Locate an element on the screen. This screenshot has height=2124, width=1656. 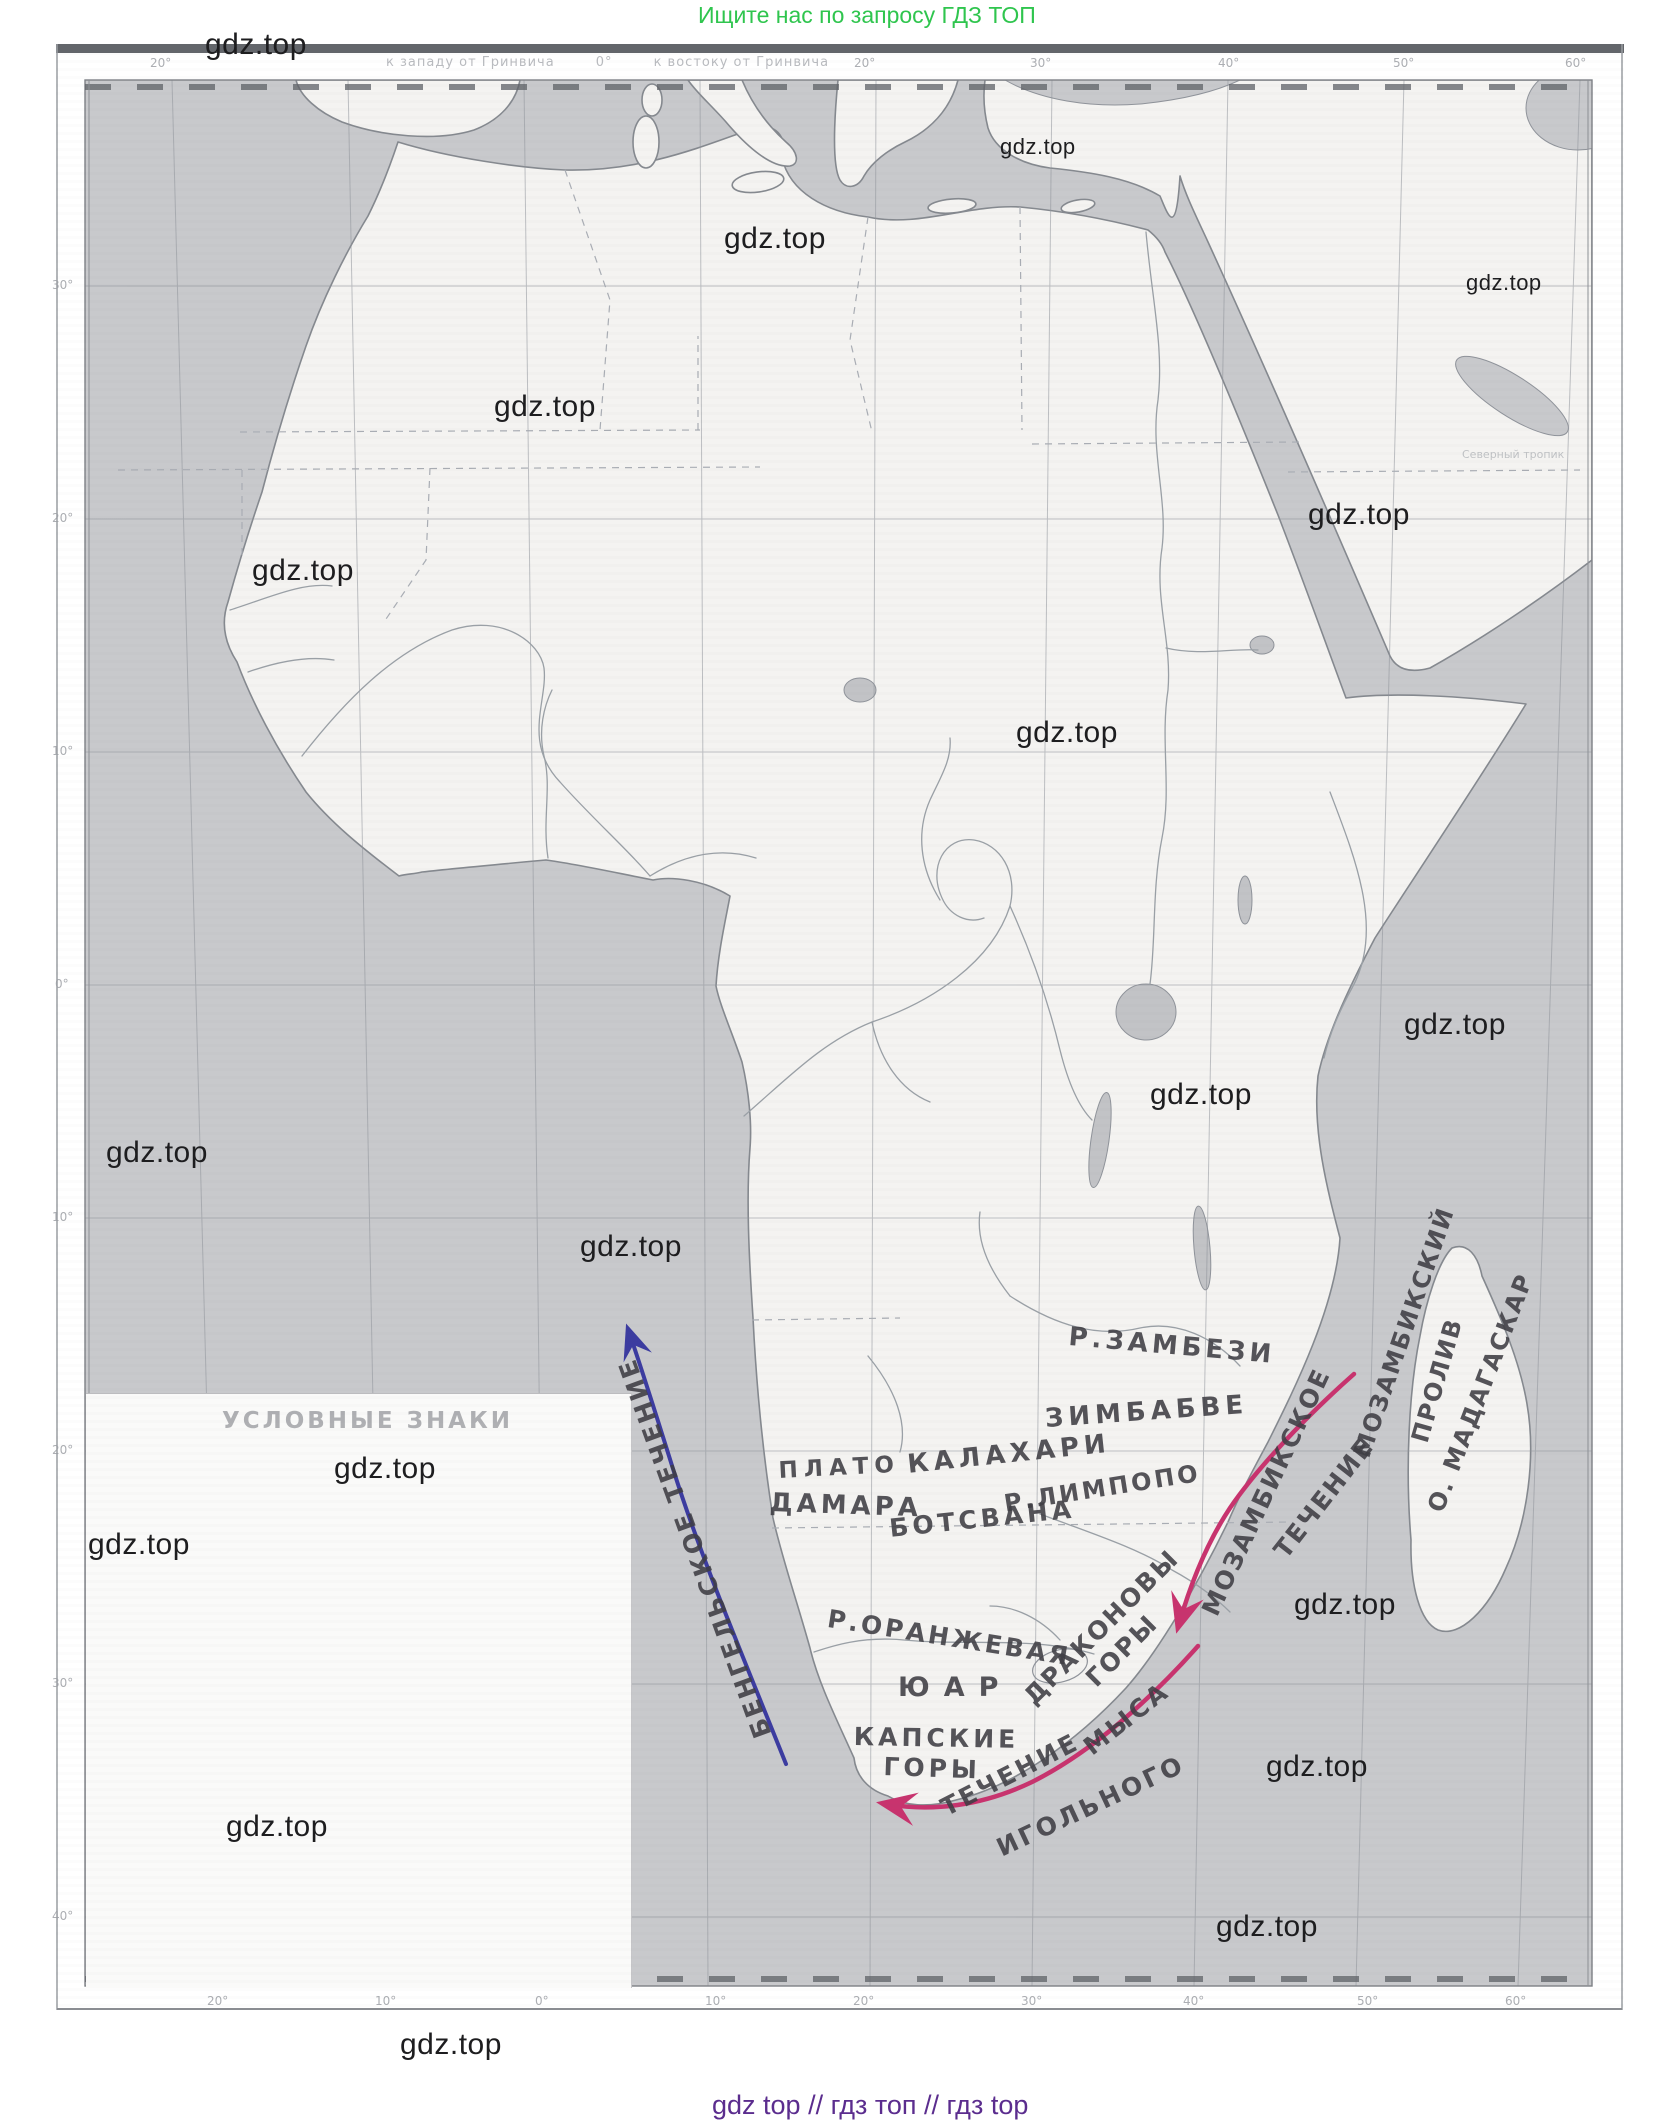
label-cape-mountains-1: КАПСКИЕ is located at coordinates (936, 1738).